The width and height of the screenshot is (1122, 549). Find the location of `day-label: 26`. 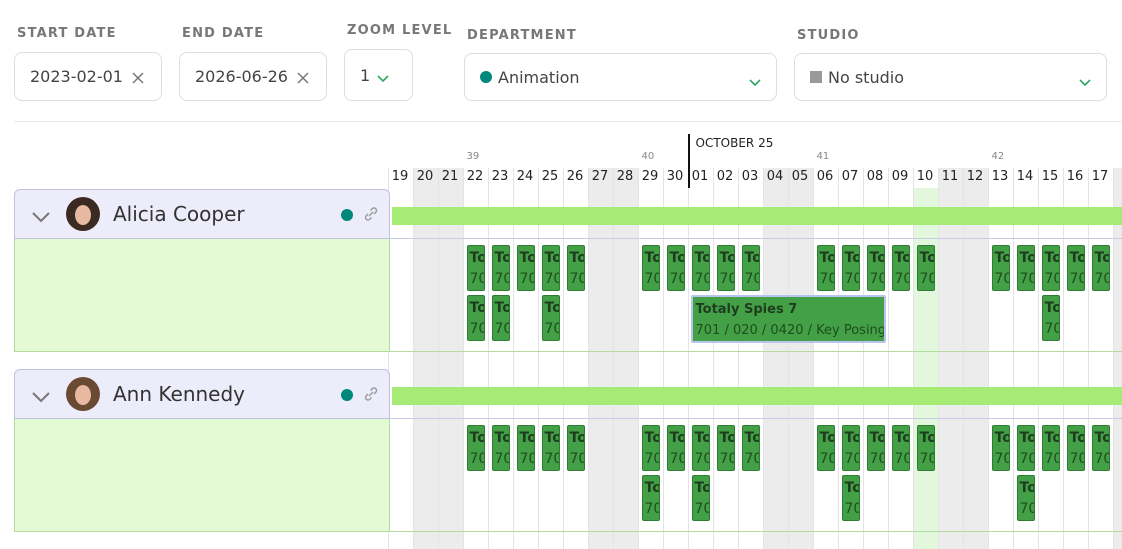

day-label: 26 is located at coordinates (575, 176).